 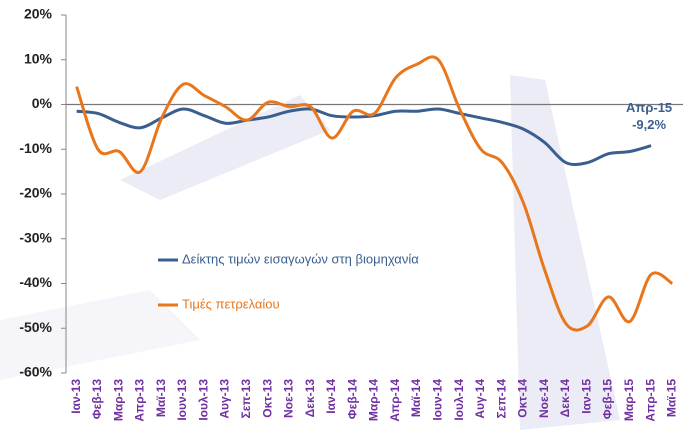 I want to click on x-tick-label: Ιαν-14, so click(x=331, y=396).